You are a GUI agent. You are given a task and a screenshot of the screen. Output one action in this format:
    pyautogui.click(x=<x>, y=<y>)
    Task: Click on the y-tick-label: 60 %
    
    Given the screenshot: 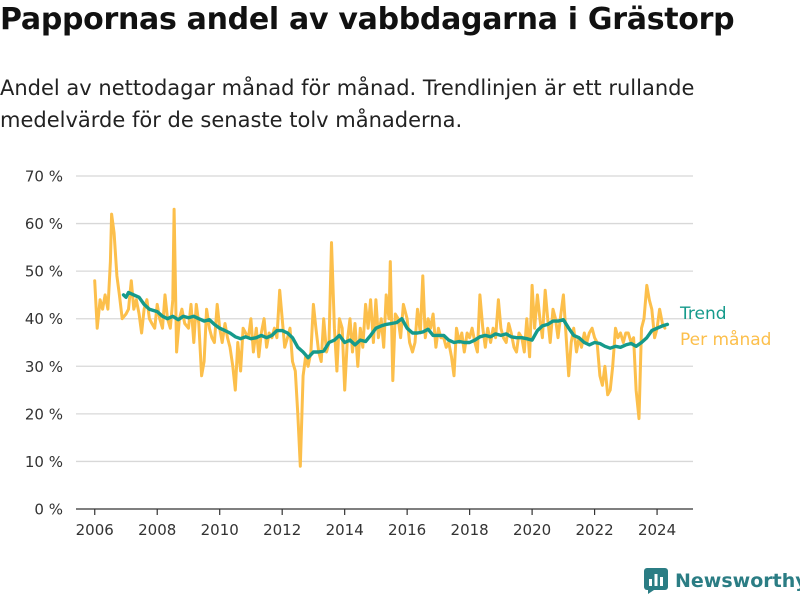 What is the action you would take?
    pyautogui.click(x=44, y=224)
    